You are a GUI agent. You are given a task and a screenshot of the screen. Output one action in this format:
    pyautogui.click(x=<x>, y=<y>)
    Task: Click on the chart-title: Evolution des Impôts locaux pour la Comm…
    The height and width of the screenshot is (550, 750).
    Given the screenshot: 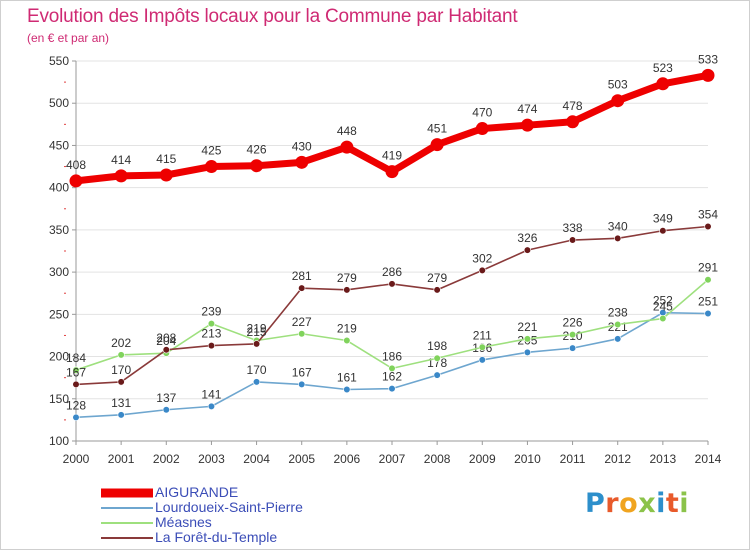 What is the action you would take?
    pyautogui.click(x=272, y=16)
    